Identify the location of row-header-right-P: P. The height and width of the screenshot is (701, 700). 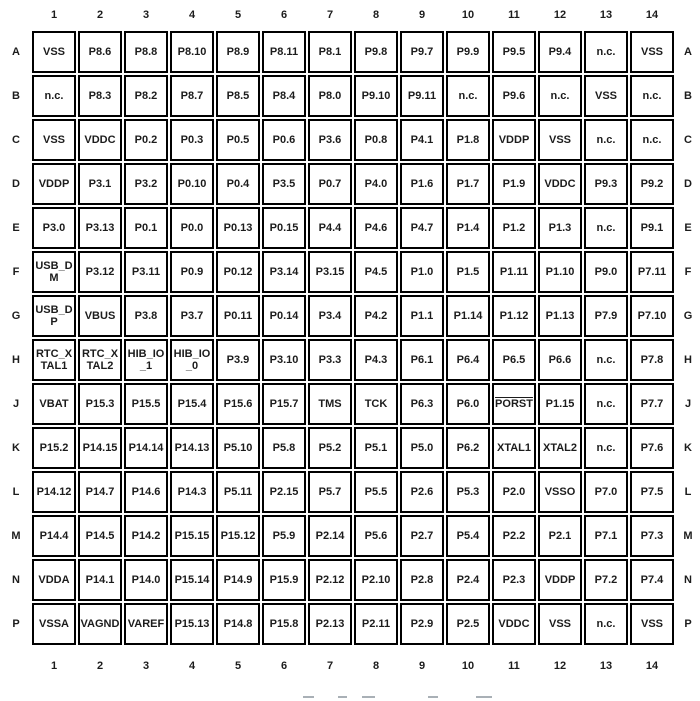
(688, 624).